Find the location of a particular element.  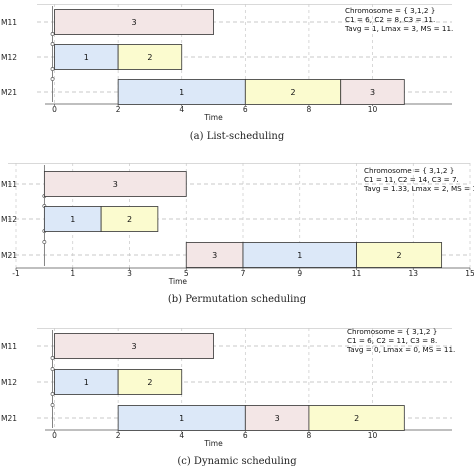

x-tick-label: 9 is located at coordinates (299, 273).